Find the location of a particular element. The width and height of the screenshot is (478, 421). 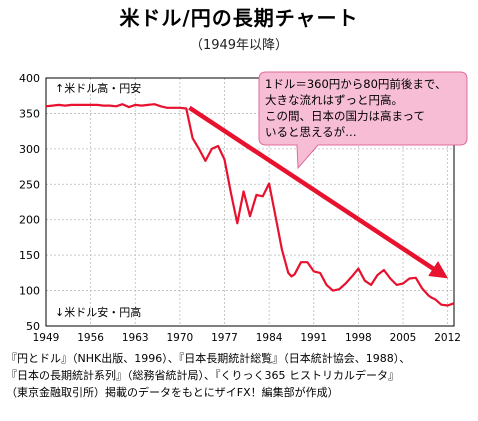

x-tick-label: 1991 is located at coordinates (313, 338).